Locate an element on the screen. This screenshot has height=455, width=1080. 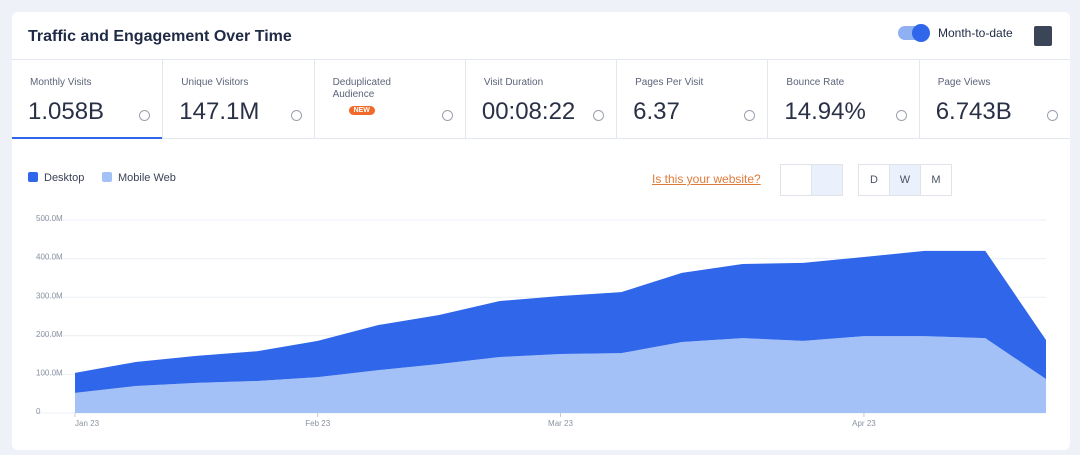
metric-label: Pages Per Visit is located at coordinates (669, 82).